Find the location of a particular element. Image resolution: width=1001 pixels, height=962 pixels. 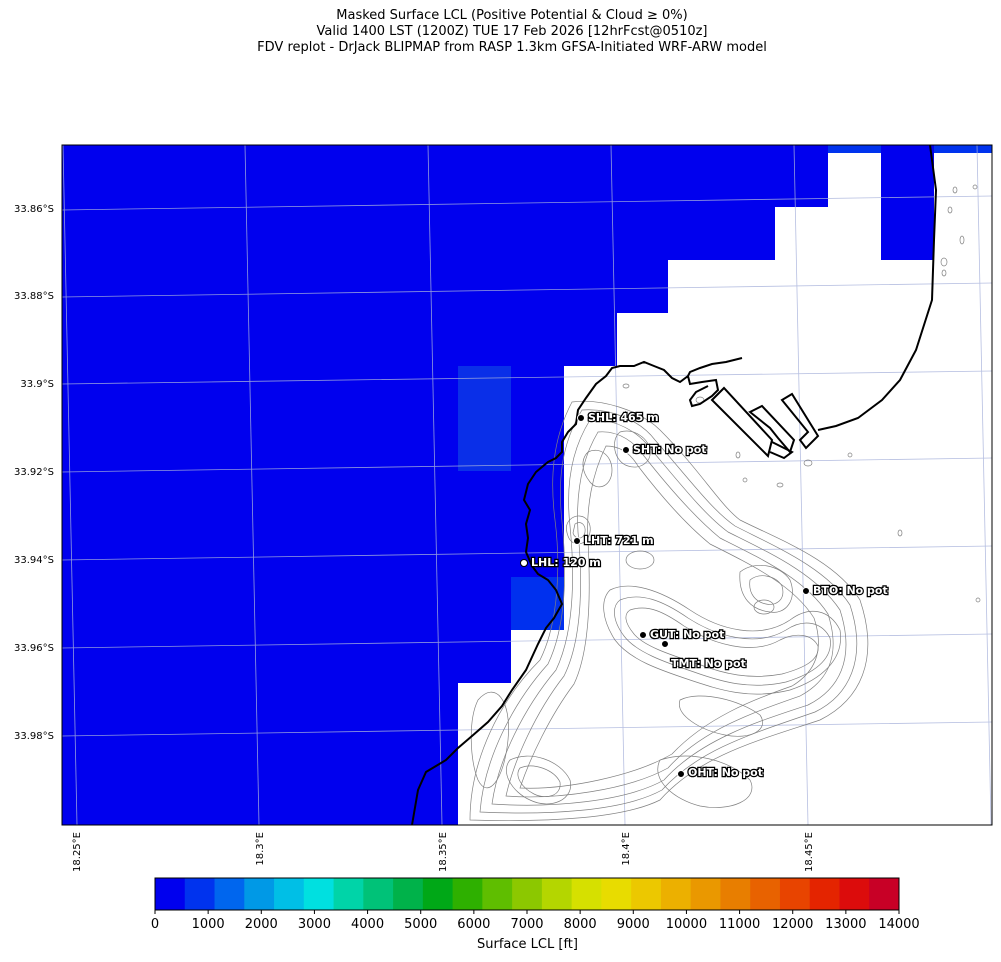

site-tmt: TMT: No pot is located at coordinates (704, 655).